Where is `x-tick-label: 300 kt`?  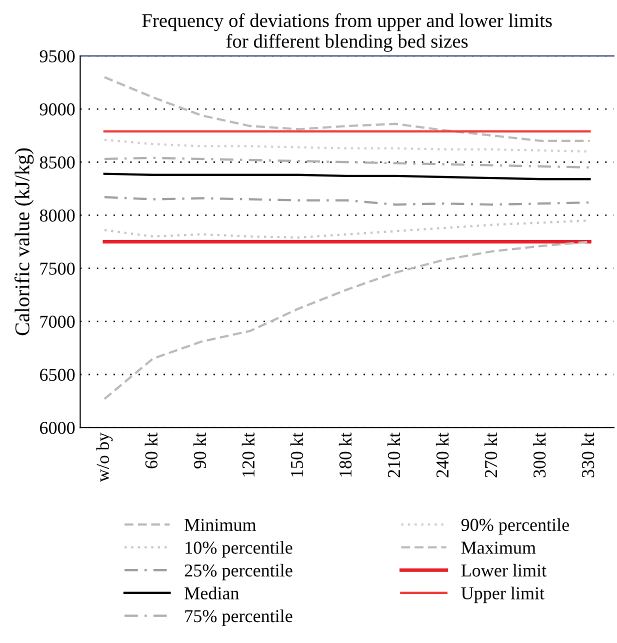
x-tick-label: 300 kt is located at coordinates (539, 455).